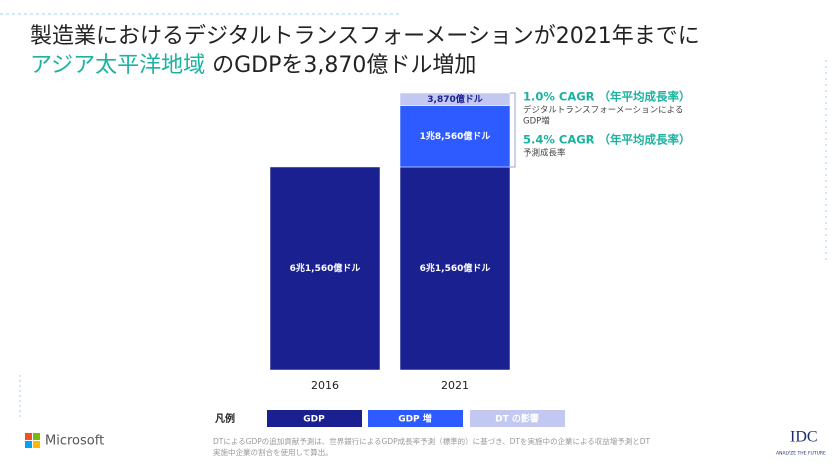 This screenshot has height=472, width=840. I want to click on title-line: アジア太平洋地域 のGDPを3,870億ドル増加, so click(253, 65).